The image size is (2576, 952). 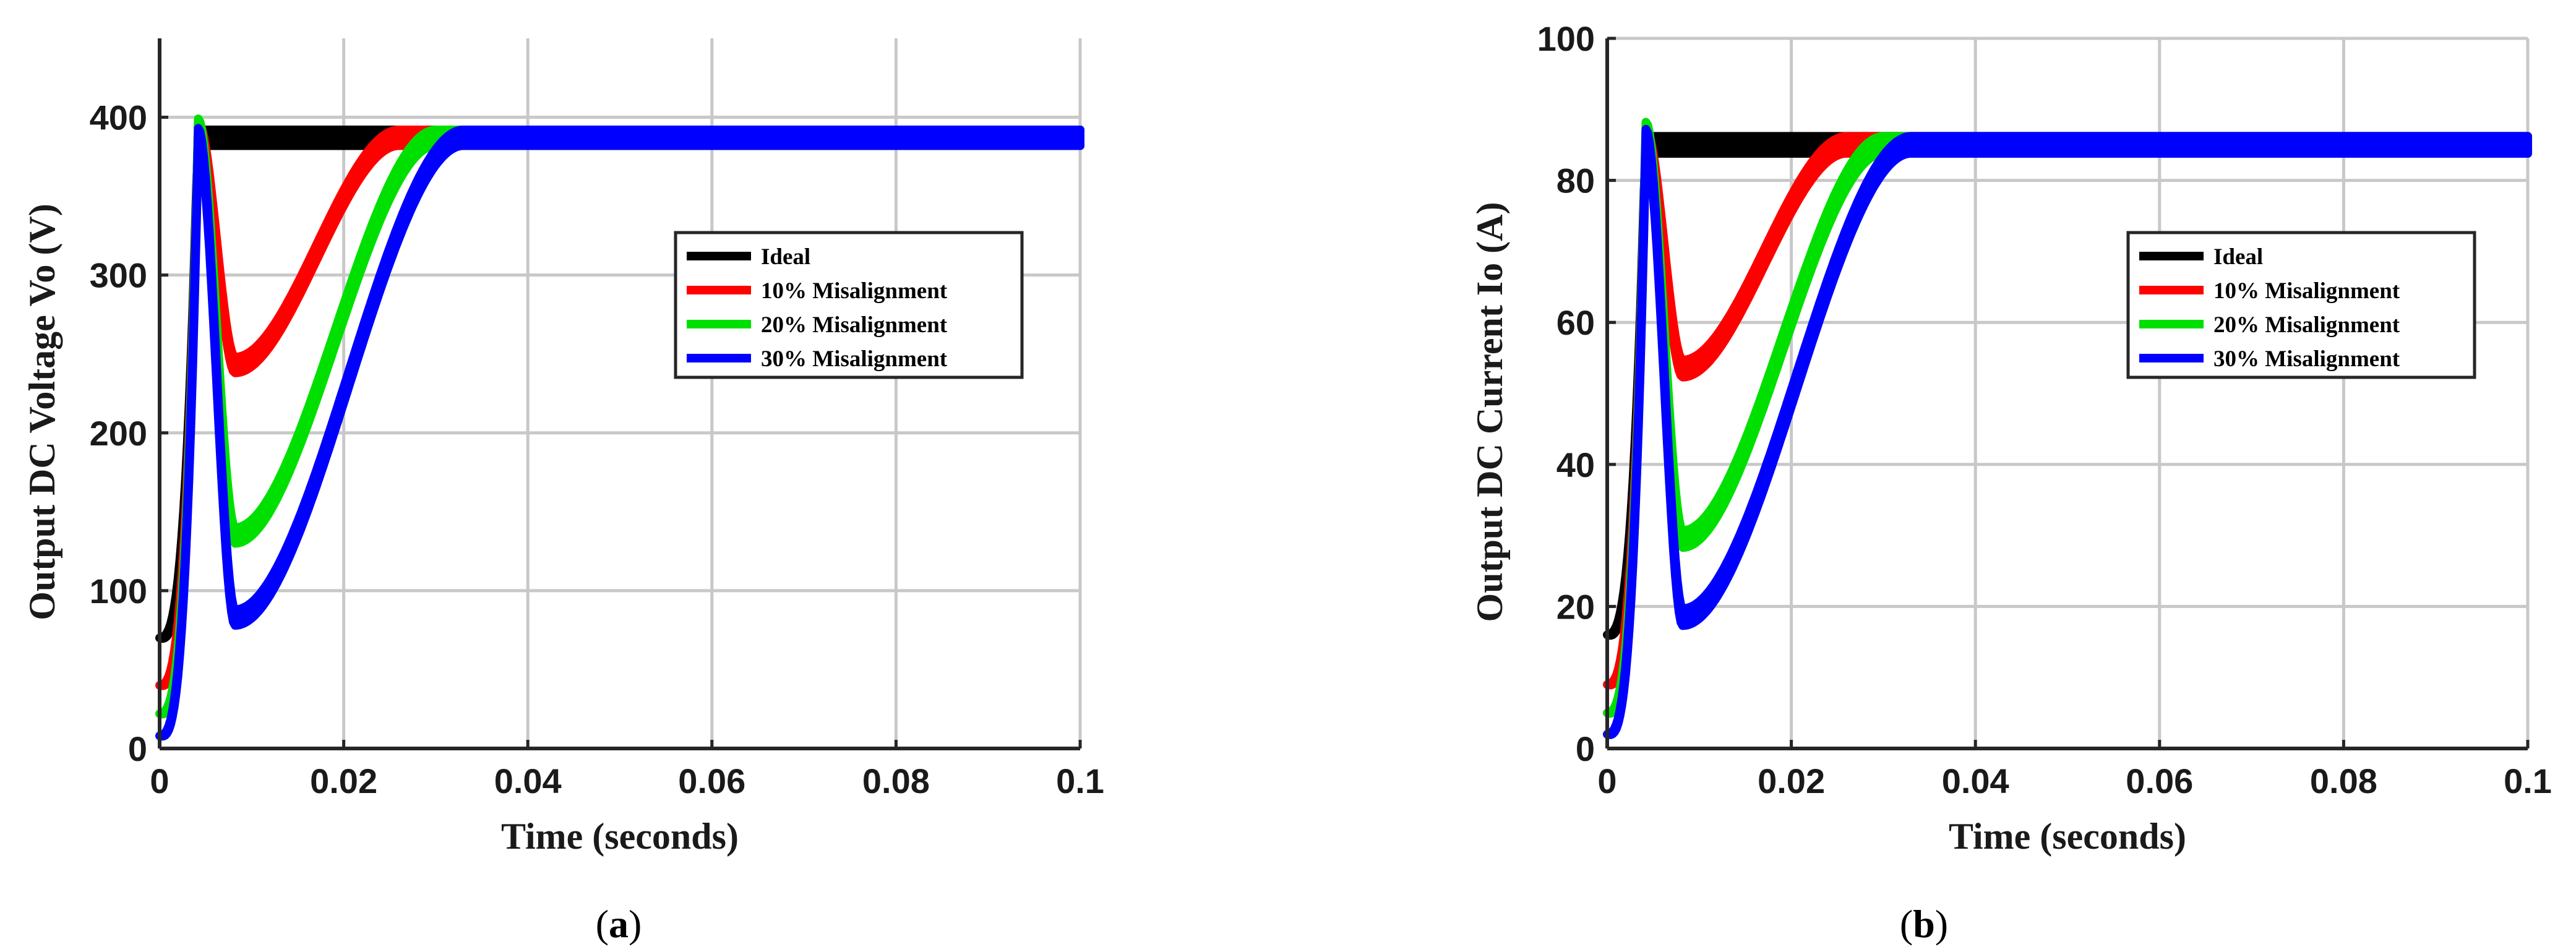 I want to click on y-axis-label-b: Output DC Current Io (A), so click(x=1489, y=412).